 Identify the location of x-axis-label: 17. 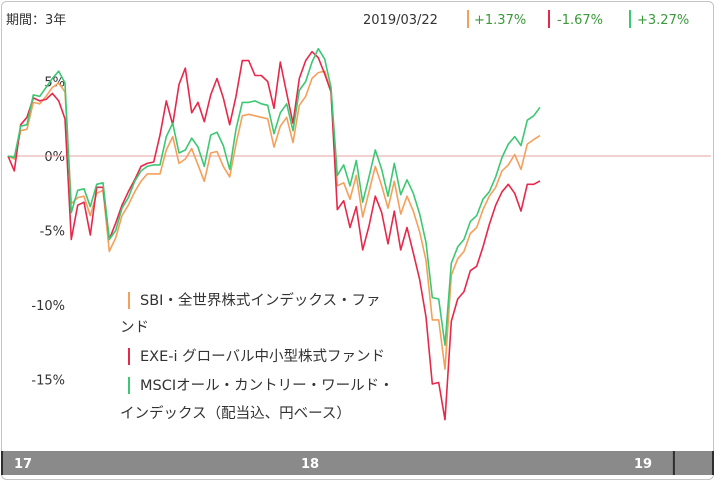
(23, 464).